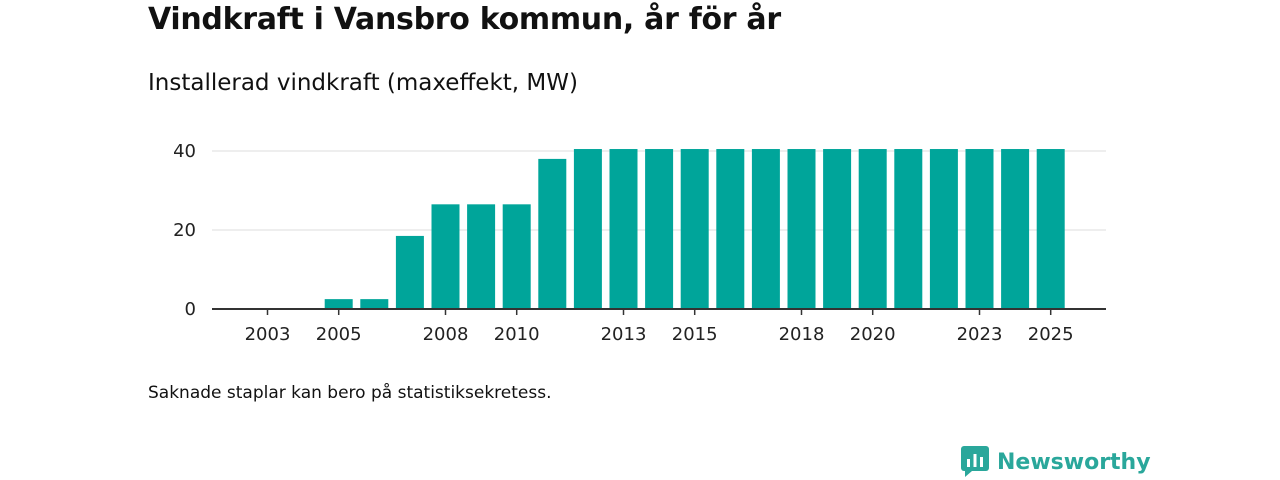  I want to click on x-tick-label: 2020, so click(873, 334).